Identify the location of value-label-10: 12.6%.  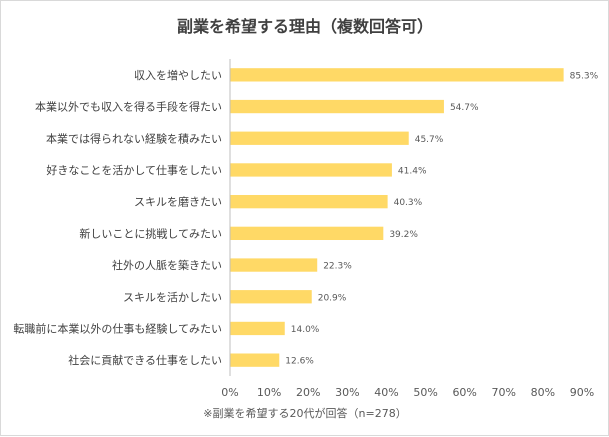
(299, 362).